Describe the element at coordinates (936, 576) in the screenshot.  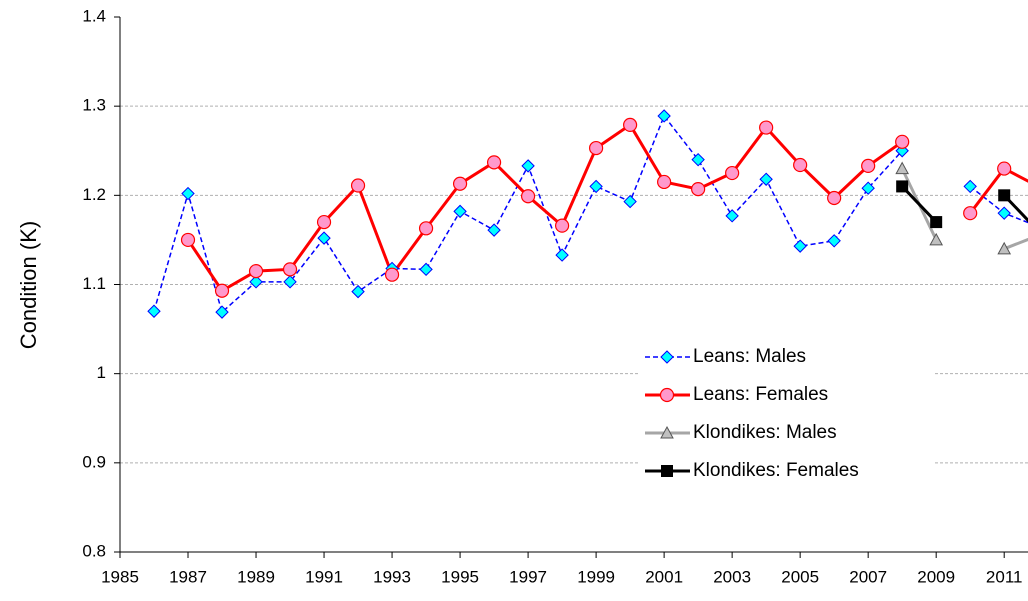
I see `x-tick-label: 2009` at that location.